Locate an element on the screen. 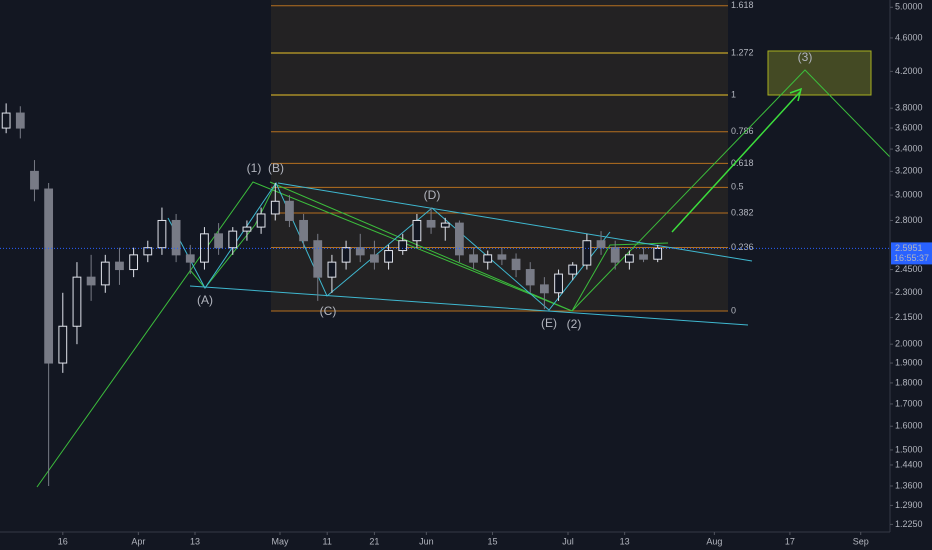 This screenshot has width=932, height=550. y-tick-label: 4.2000 is located at coordinates (909, 71).